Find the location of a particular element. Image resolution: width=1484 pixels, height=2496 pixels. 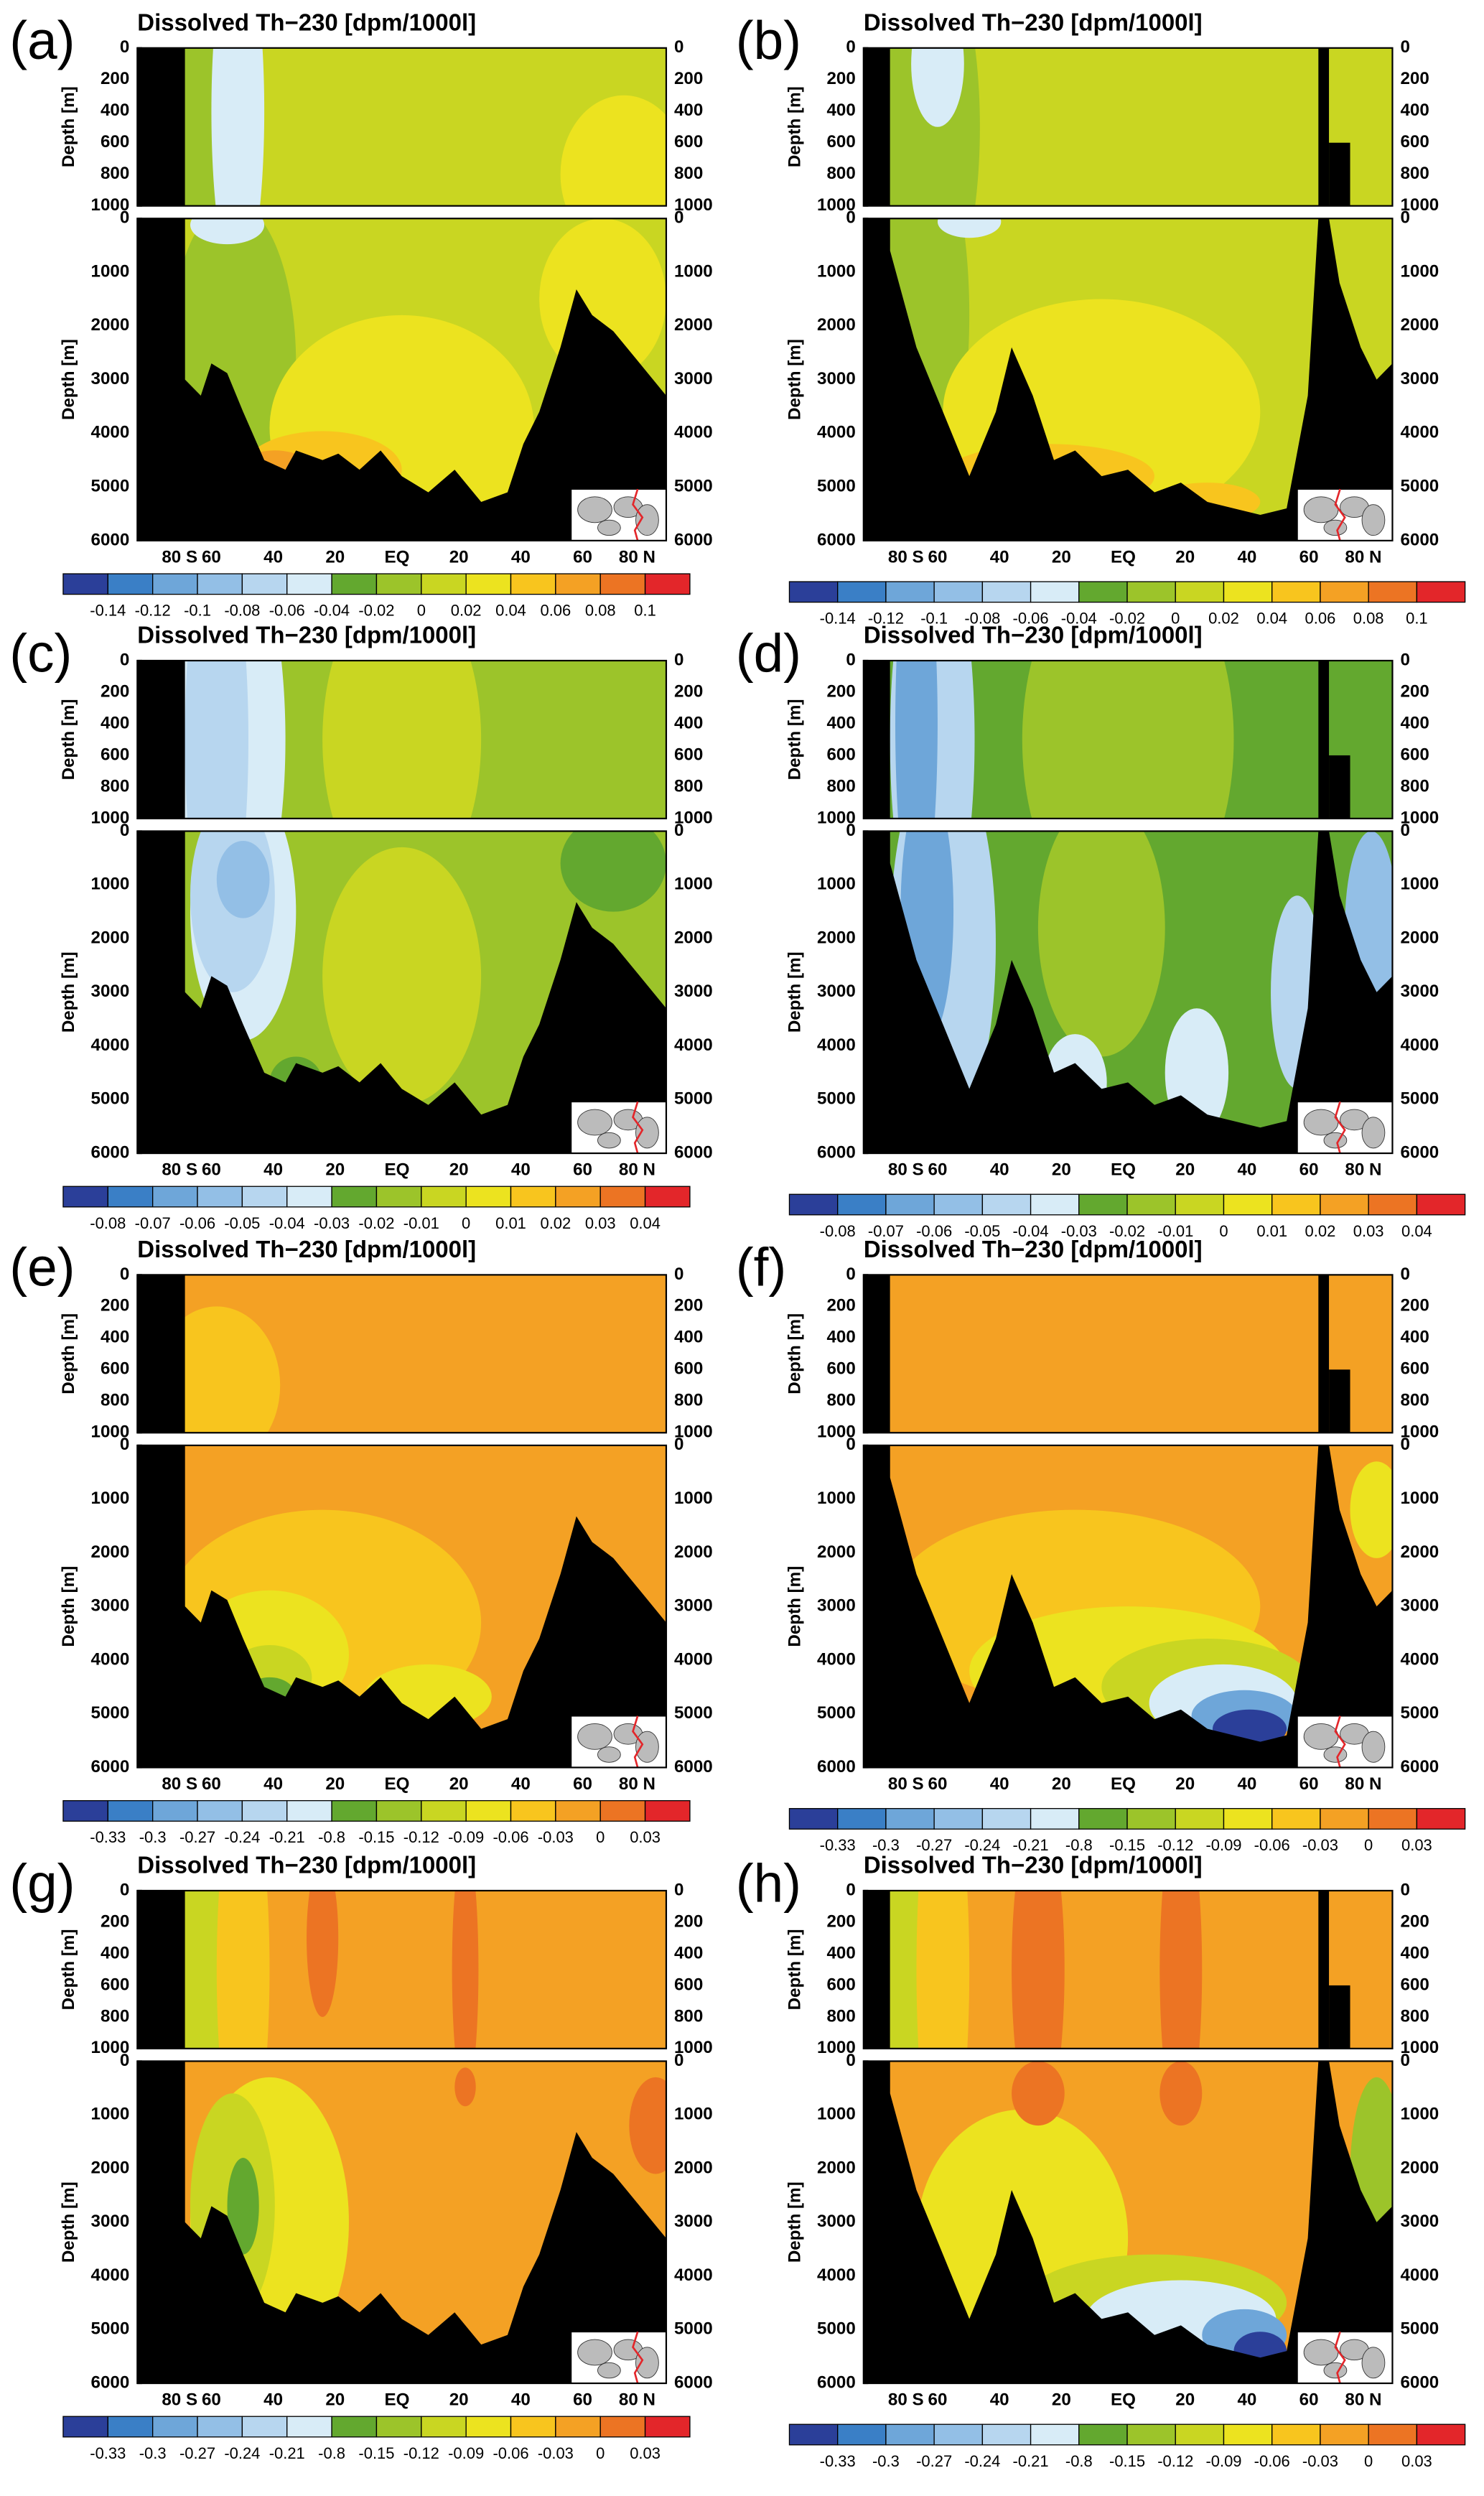

panel-label: (f) is located at coordinates (761, 1267).